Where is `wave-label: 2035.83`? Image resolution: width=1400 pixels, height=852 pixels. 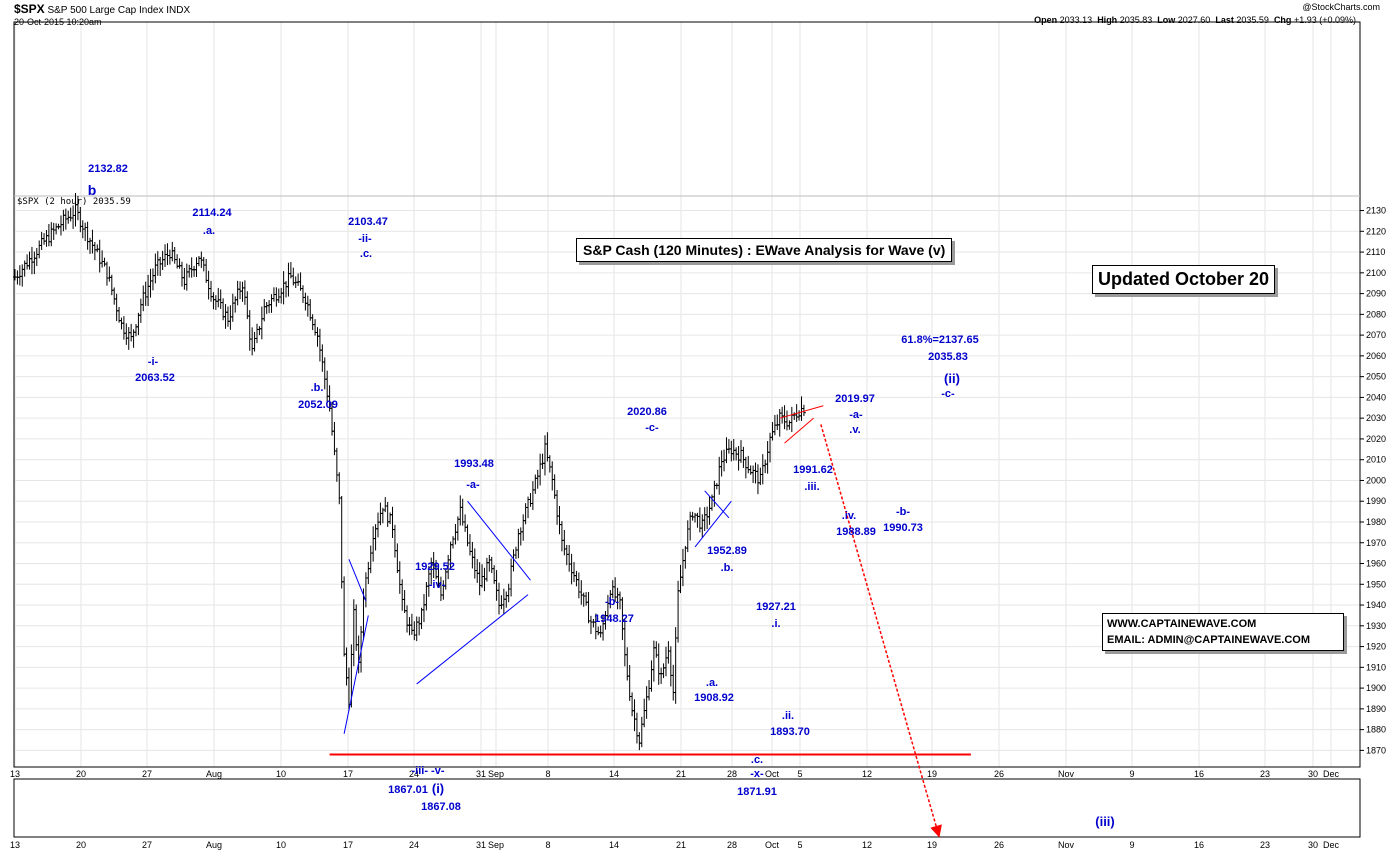 wave-label: 2035.83 is located at coordinates (948, 357).